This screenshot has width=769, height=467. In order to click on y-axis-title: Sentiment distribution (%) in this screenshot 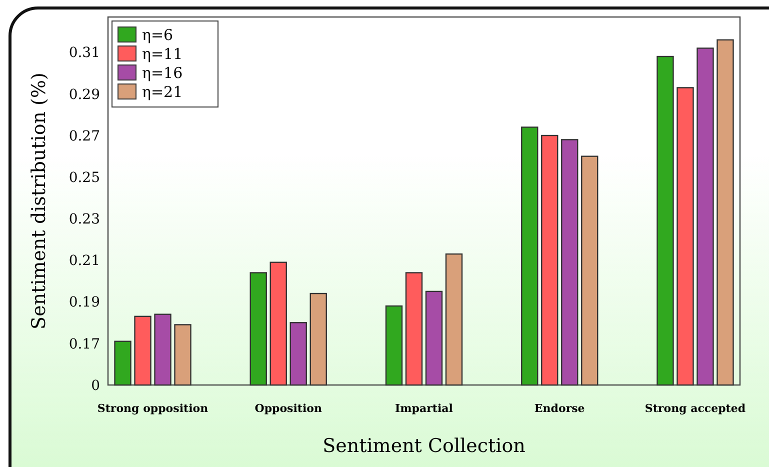, I will do `click(39, 201)`.